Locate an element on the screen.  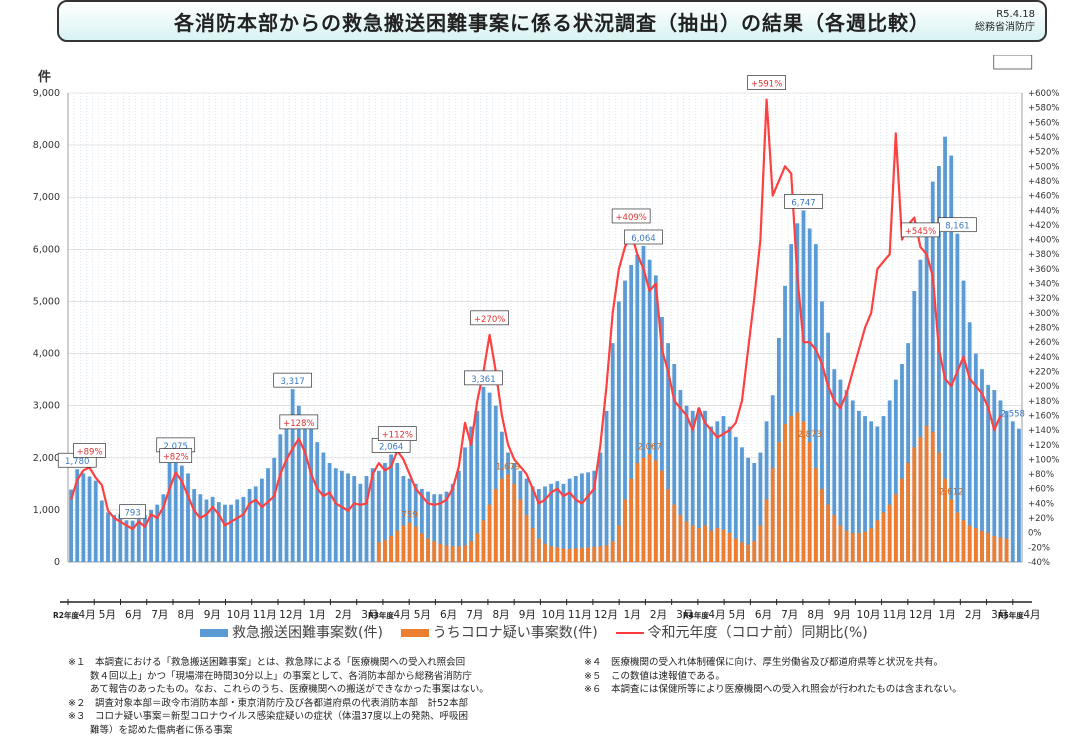
y2-tick-label: +380% is located at coordinates (1043, 255).